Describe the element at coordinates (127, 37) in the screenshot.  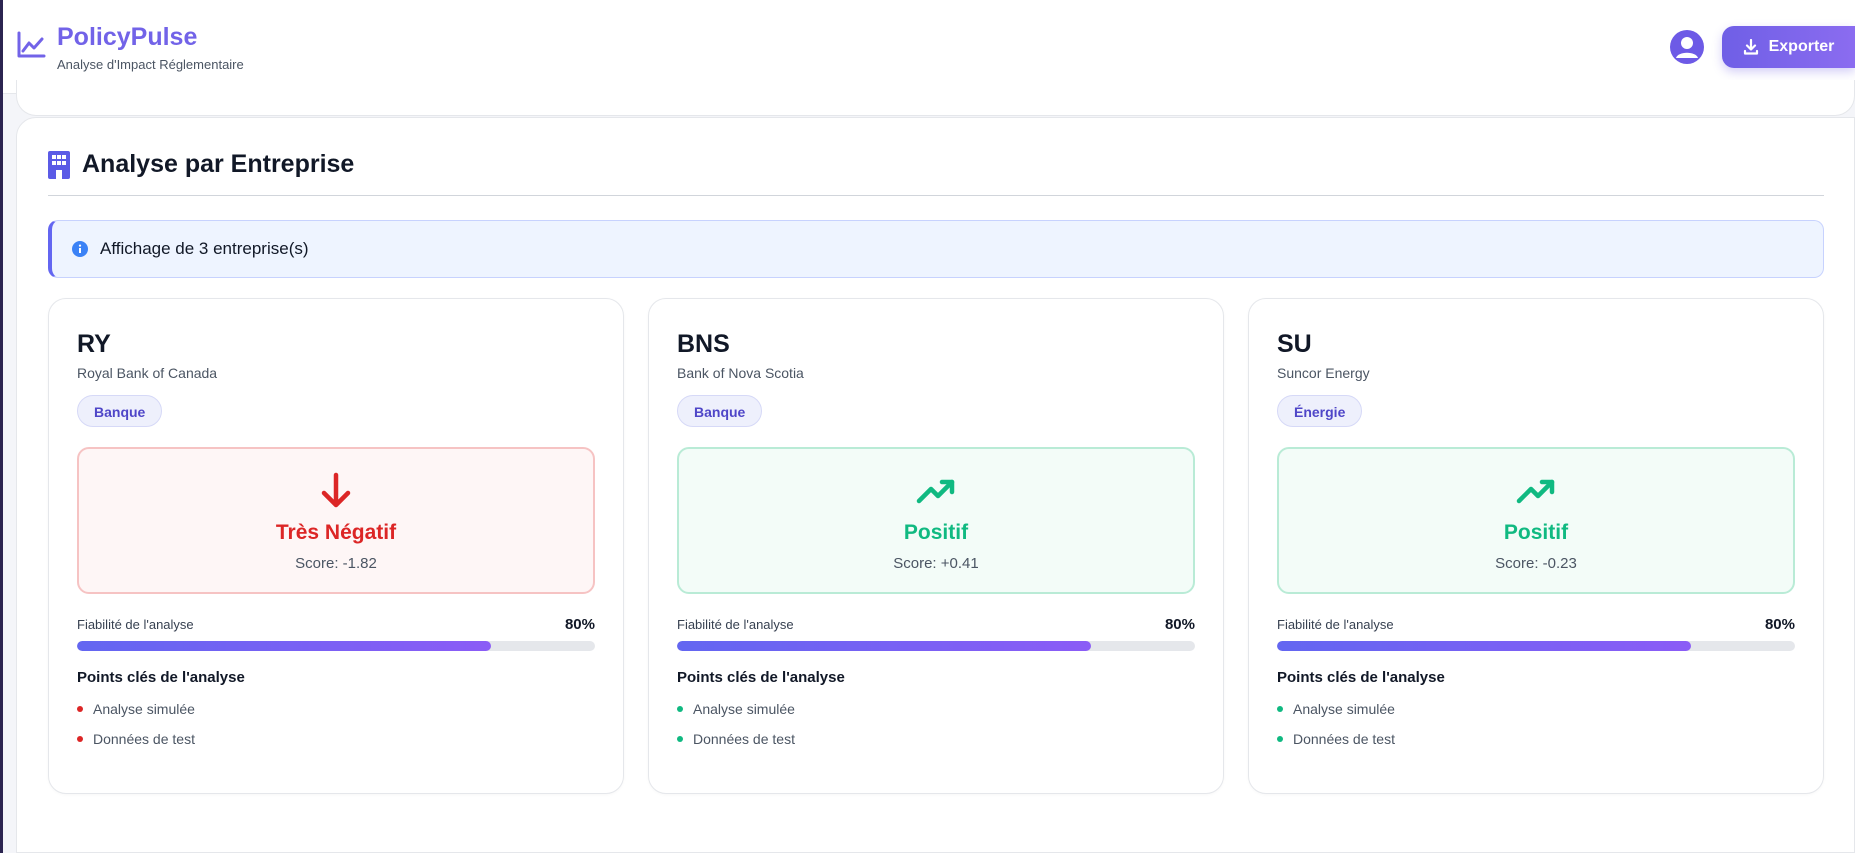
I see `app-title: PolicyPulse` at that location.